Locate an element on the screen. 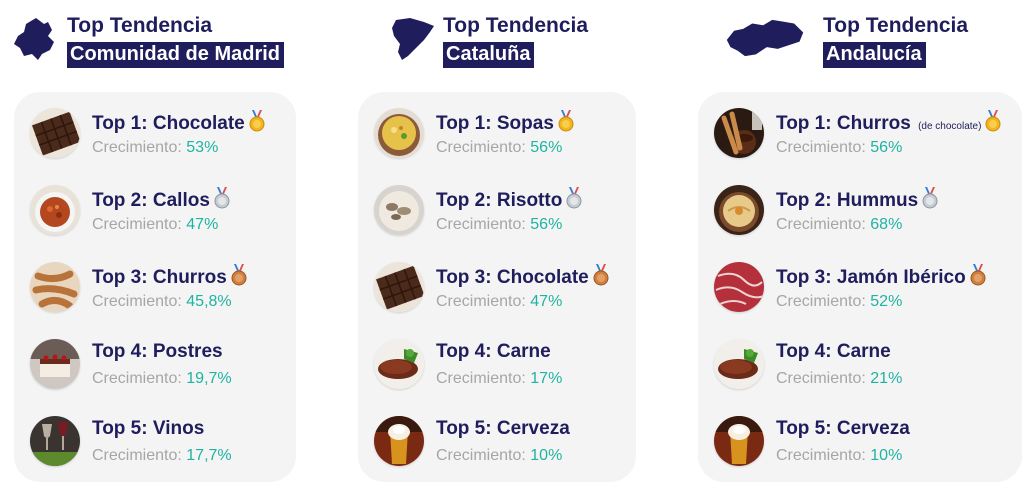 The image size is (1024, 487). growth-value: 68% is located at coordinates (886, 224).